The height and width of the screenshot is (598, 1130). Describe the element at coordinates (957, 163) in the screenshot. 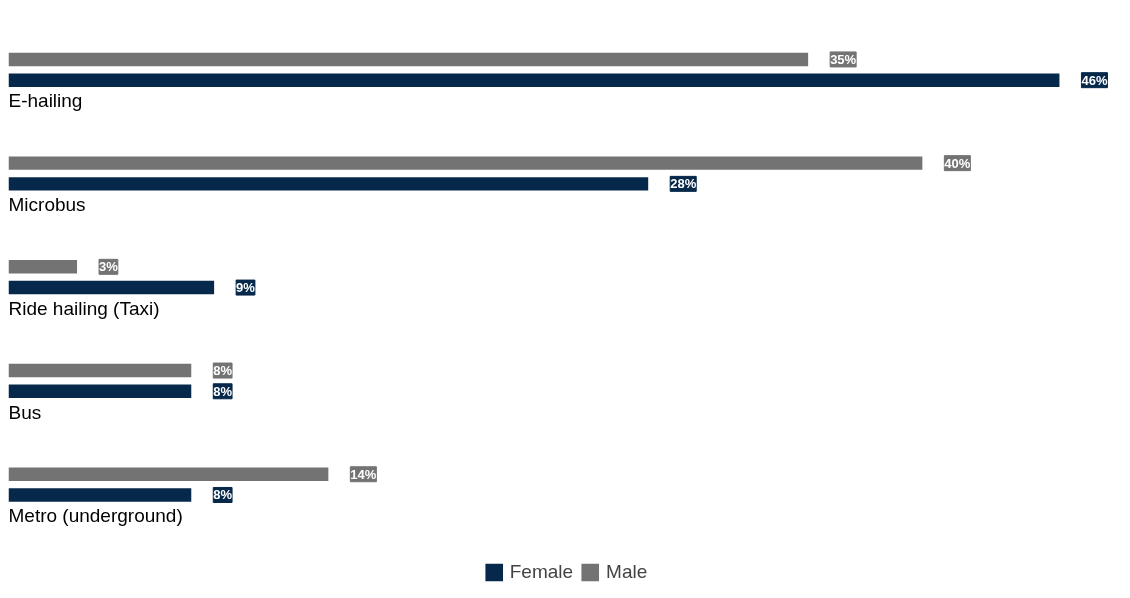

I see `data-label: 40%` at that location.